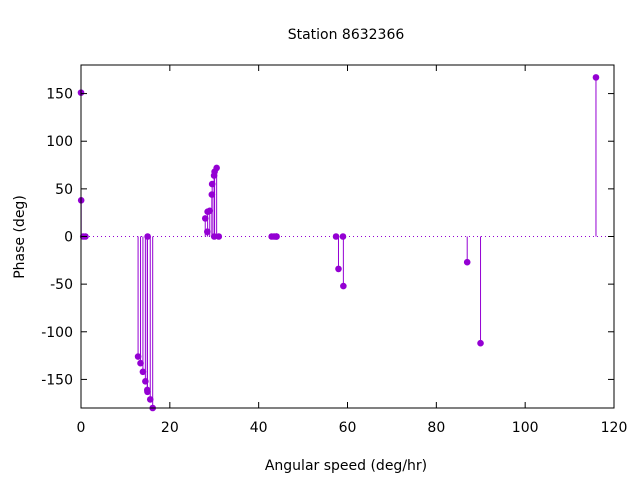  I want to click on y-tick-label: 150, so click(59, 95).